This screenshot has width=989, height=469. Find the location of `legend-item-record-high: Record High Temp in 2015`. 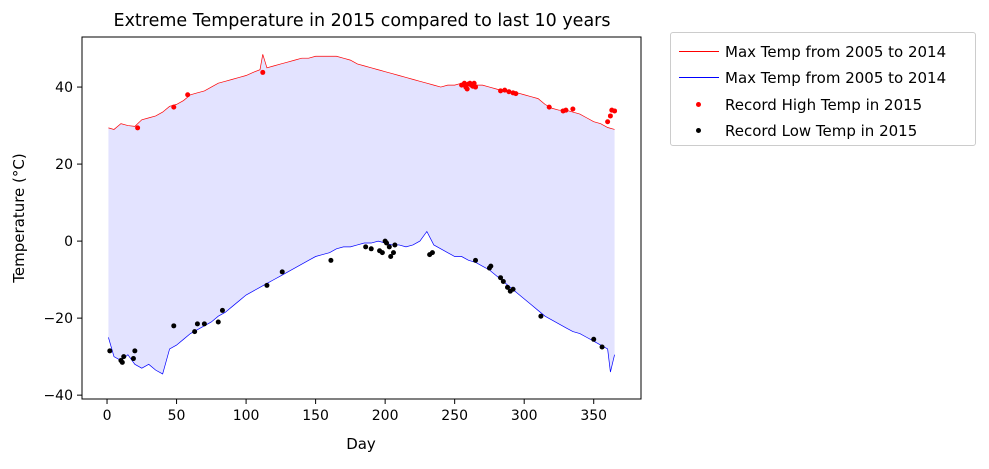

legend-item-record-high: Record High Temp in 2015 is located at coordinates (823, 105).